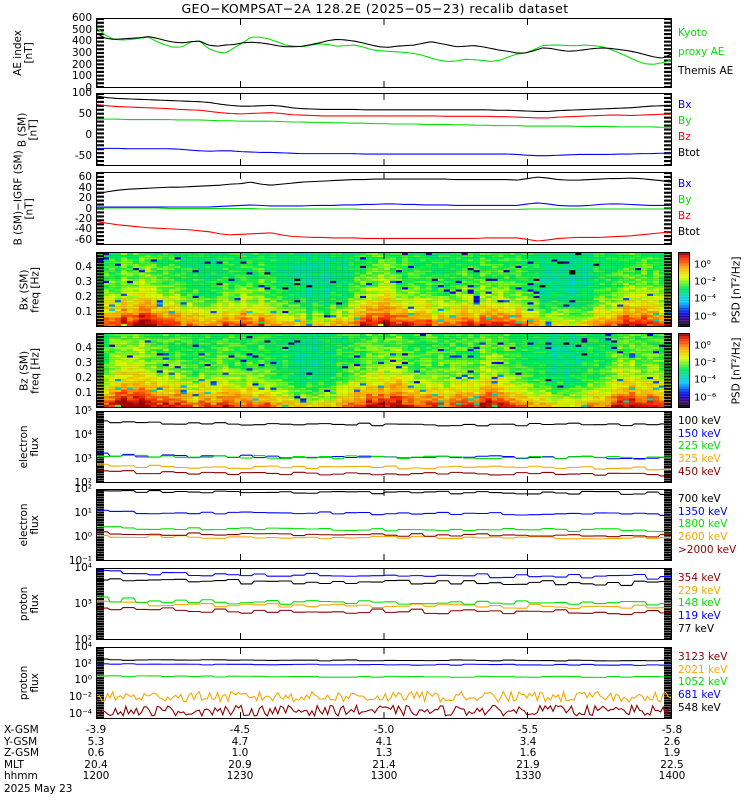  Describe the element at coordinates (66, 680) in the screenshot. I see `y-tick-labels: 10⁴ 10² 10⁰ 10⁻² 10⁻⁴` at that location.